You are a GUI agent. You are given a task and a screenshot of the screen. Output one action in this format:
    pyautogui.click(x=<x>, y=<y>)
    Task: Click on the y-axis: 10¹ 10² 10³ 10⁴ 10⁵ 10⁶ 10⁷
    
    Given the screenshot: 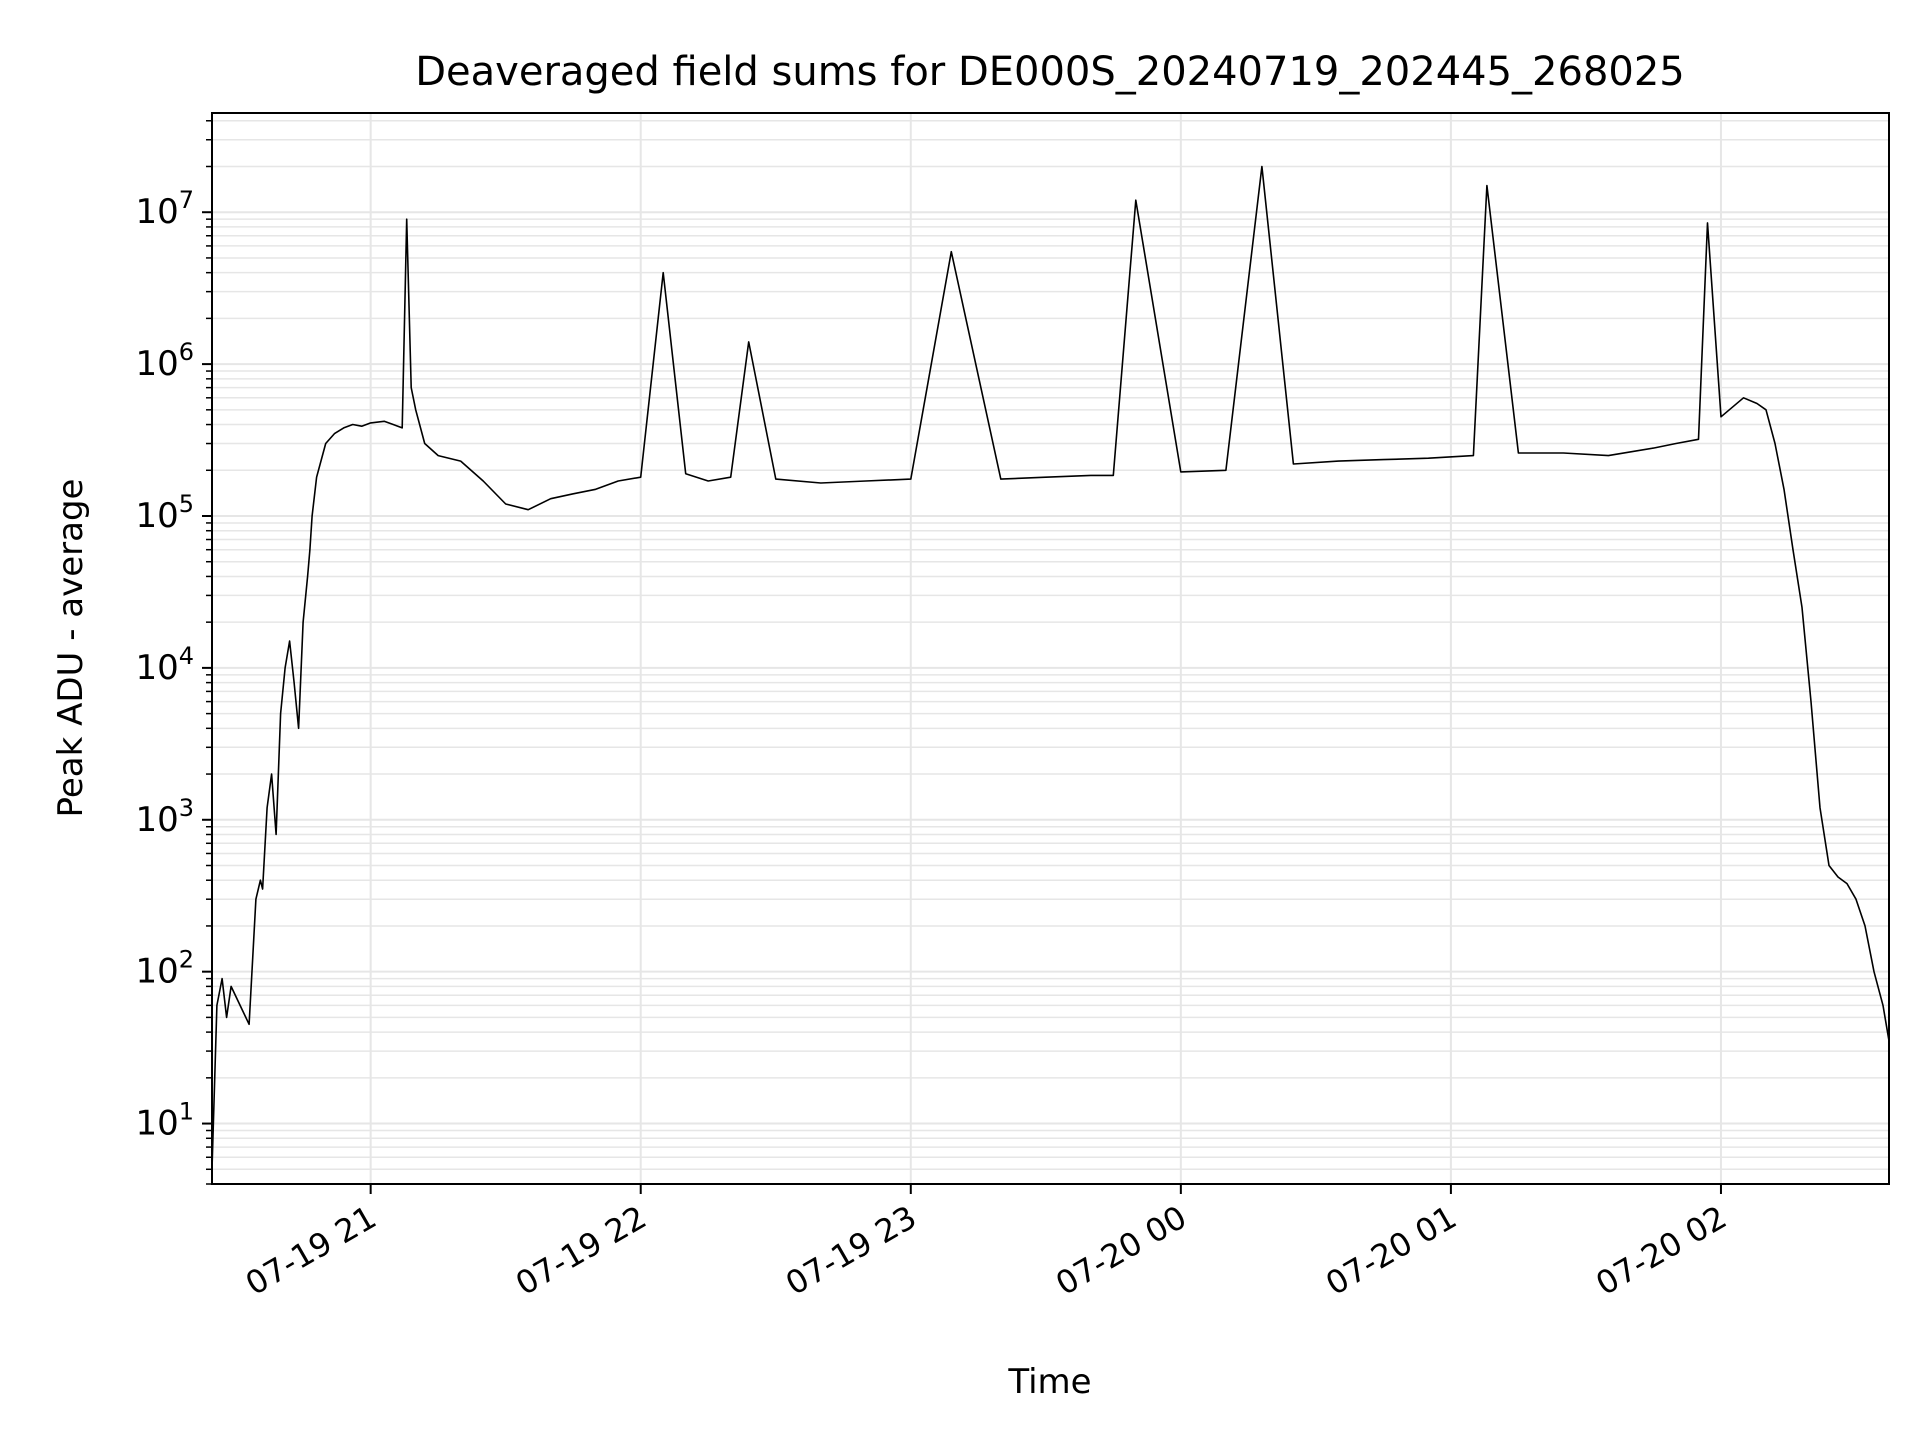 What is the action you would take?
    pyautogui.click(x=173, y=652)
    